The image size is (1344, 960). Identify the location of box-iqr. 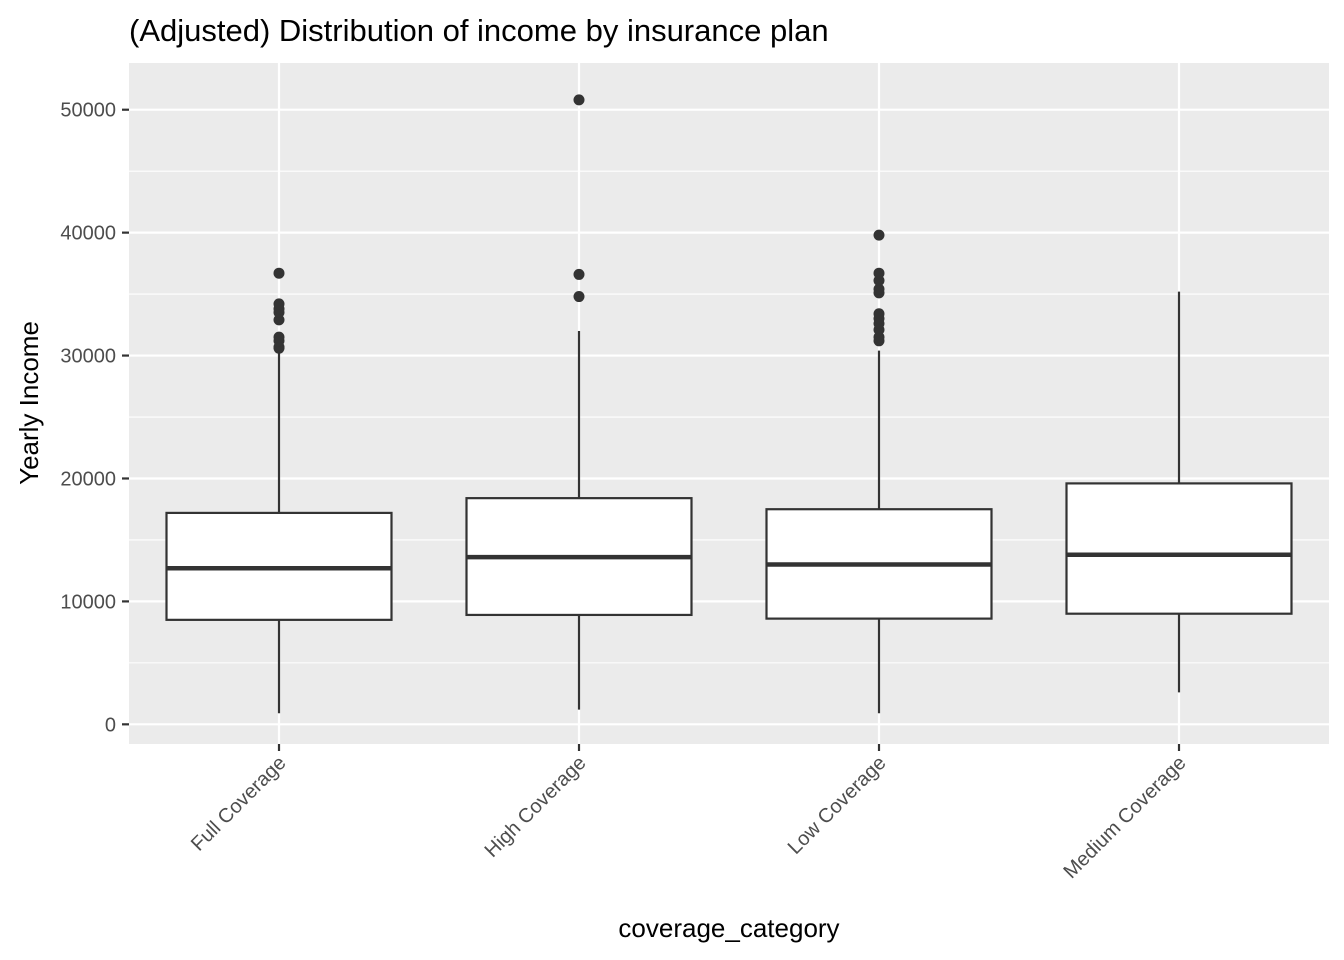
(1179, 548).